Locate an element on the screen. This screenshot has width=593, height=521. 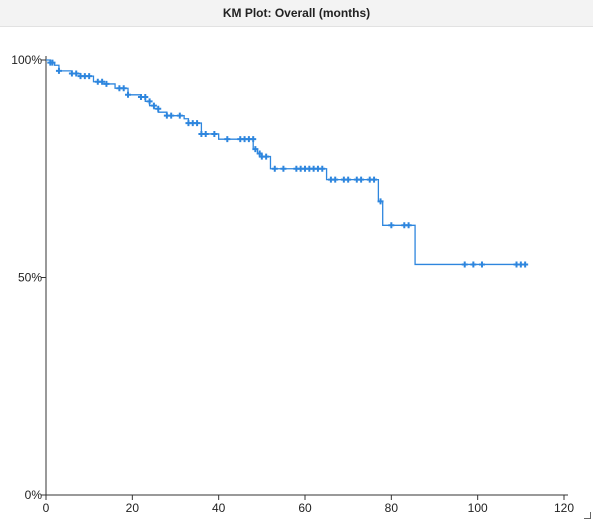
x-tick-label: 20 is located at coordinates (133, 508).